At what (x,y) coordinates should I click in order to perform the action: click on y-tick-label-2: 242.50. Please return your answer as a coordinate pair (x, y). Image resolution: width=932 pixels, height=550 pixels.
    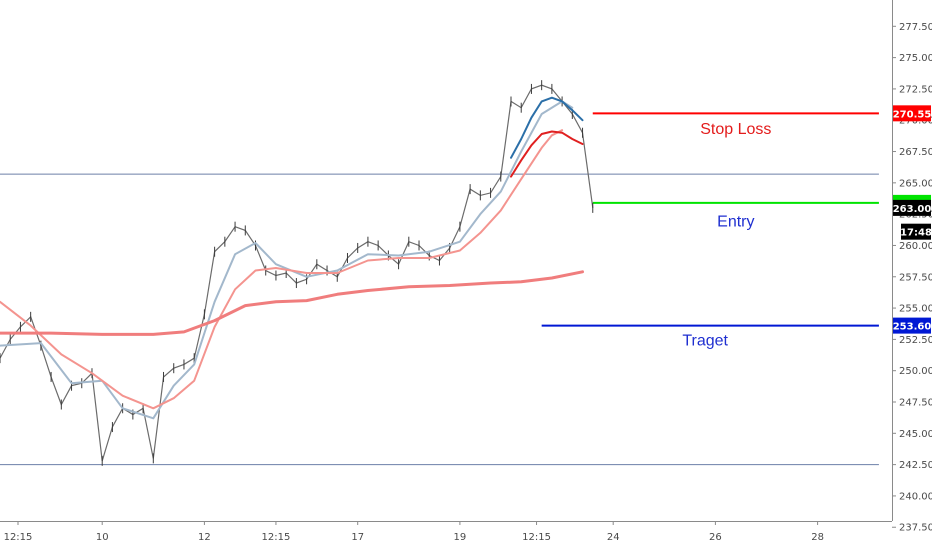
    Looking at the image, I should click on (915, 465).